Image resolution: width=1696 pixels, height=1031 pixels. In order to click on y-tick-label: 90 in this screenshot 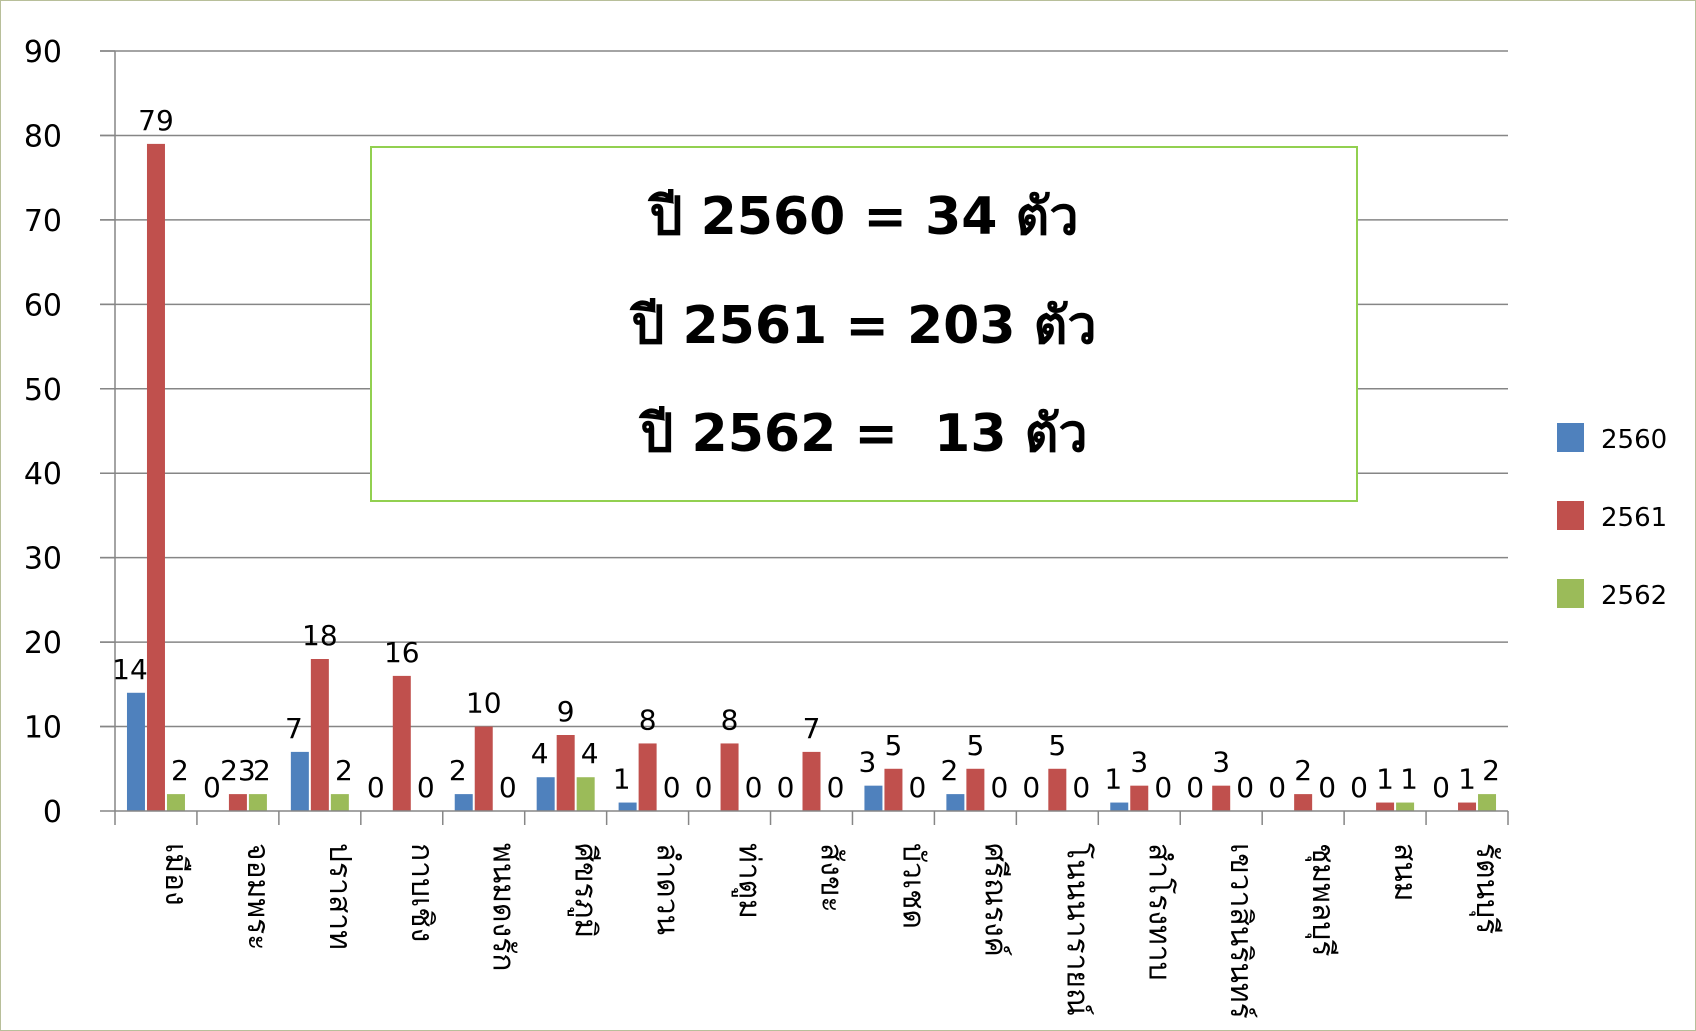, I will do `click(43, 52)`.